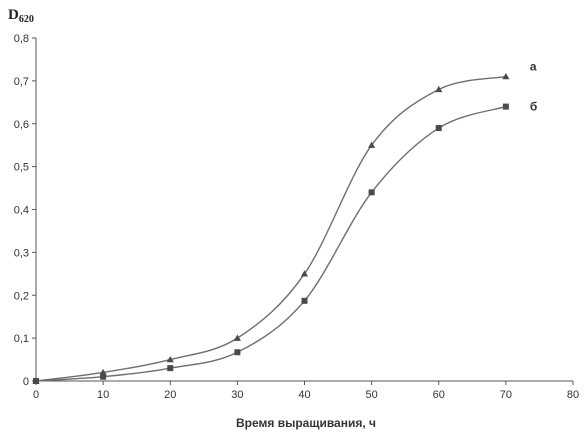 This screenshot has width=587, height=432. What do you see at coordinates (439, 395) in the screenshot?
I see `x-tick-label: 60` at bounding box center [439, 395].